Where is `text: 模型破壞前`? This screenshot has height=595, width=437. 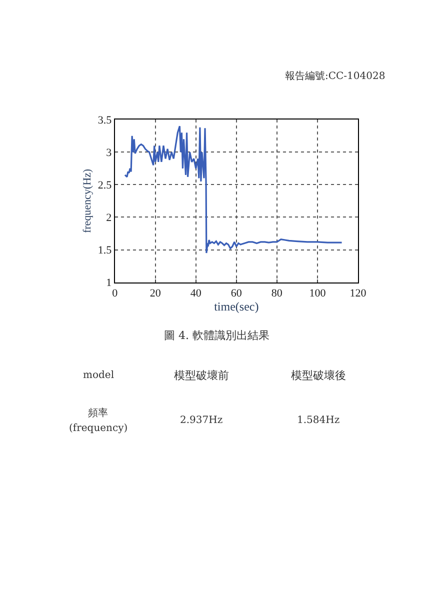
text: 模型破壞前 is located at coordinates (201, 375).